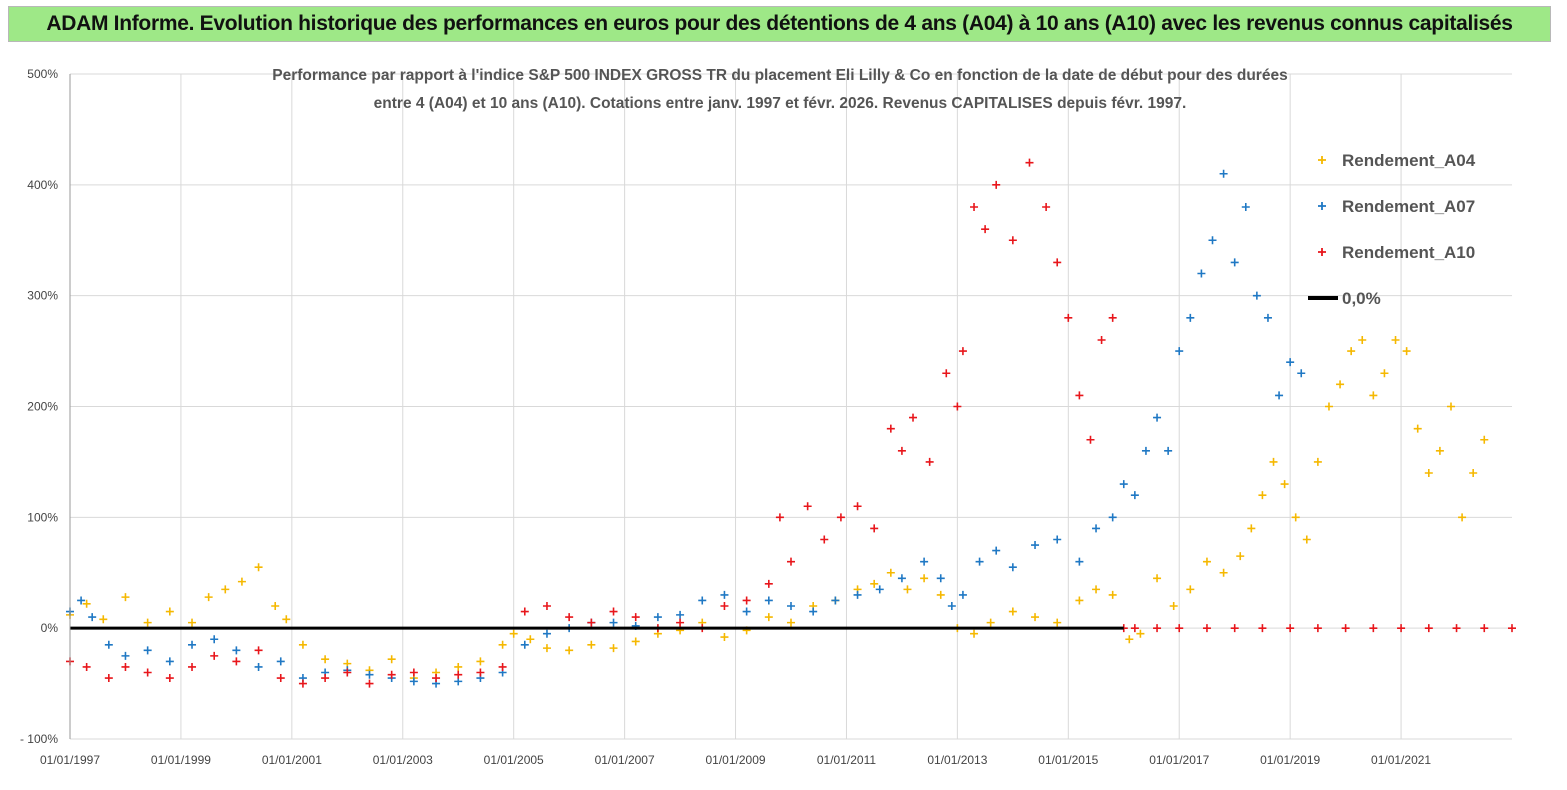 This screenshot has width=1567, height=790. What do you see at coordinates (42, 296) in the screenshot?
I see `y-tick-label: 300%` at bounding box center [42, 296].